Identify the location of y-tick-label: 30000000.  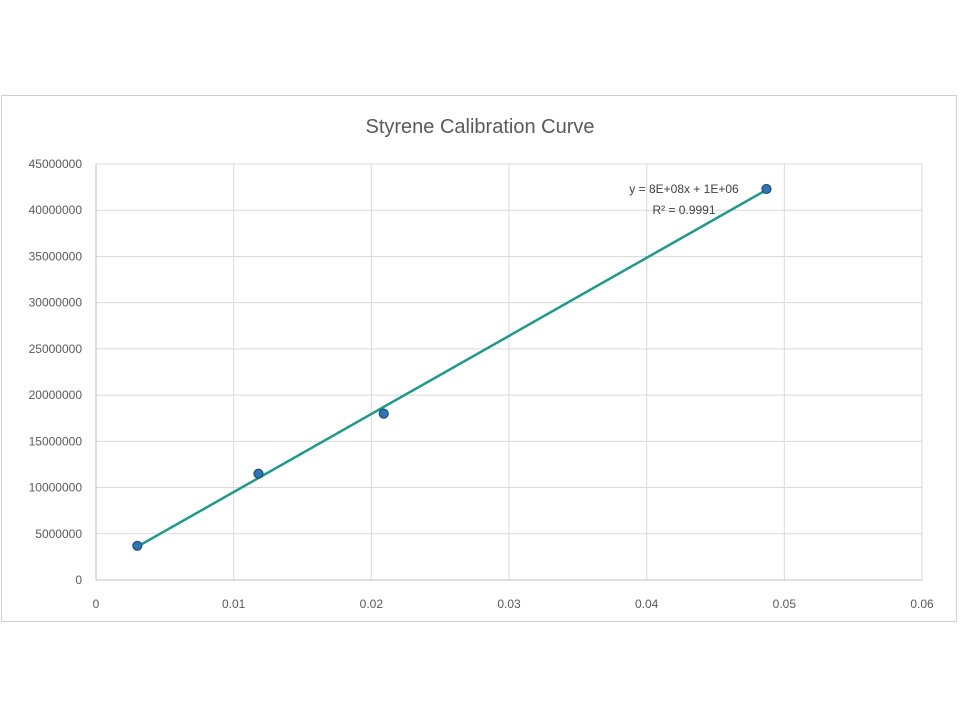
(56, 303).